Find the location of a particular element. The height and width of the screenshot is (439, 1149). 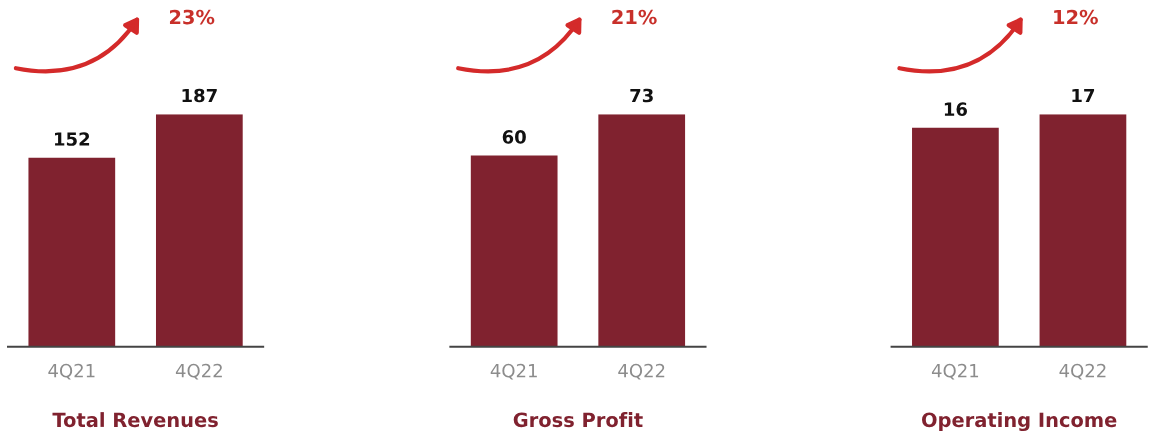

data-label: 187 is located at coordinates (199, 95).